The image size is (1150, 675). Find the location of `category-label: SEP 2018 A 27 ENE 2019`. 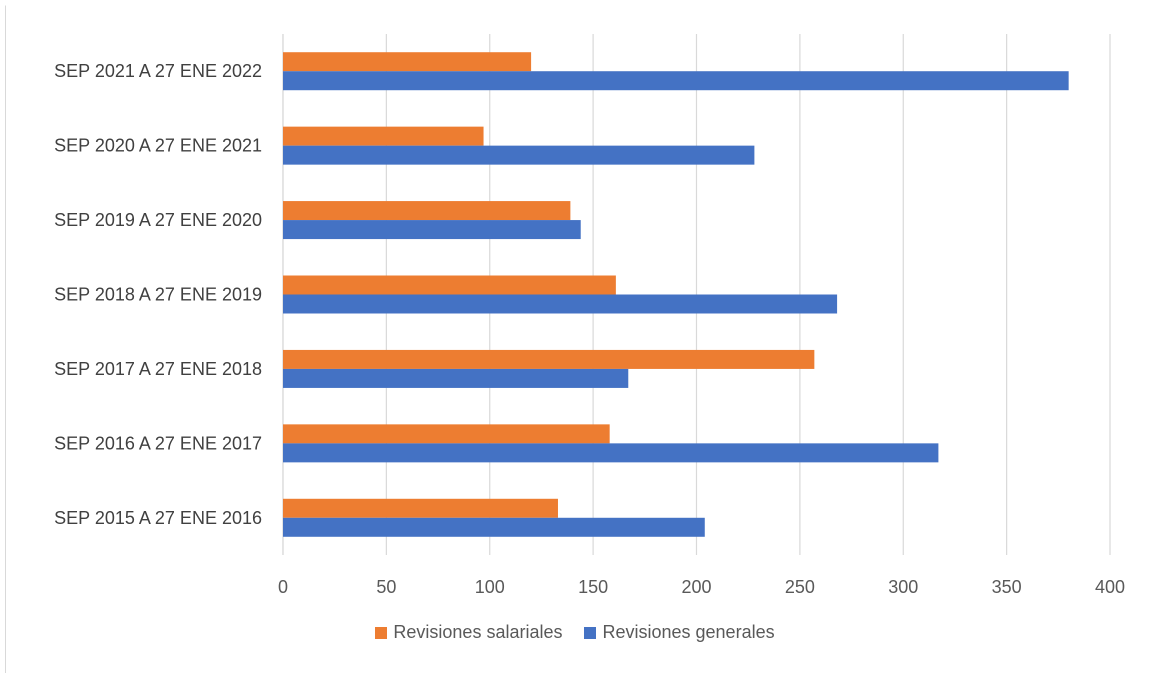

category-label: SEP 2018 A 27 ENE 2019 is located at coordinates (158, 295).